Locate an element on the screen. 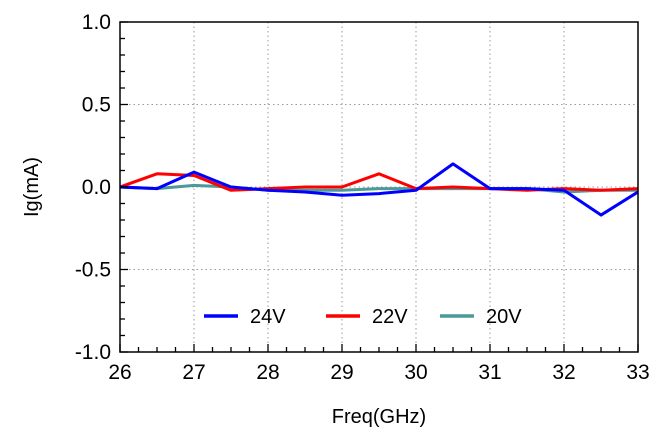  y-axis-label: Ig(mA) is located at coordinates (32, 187).